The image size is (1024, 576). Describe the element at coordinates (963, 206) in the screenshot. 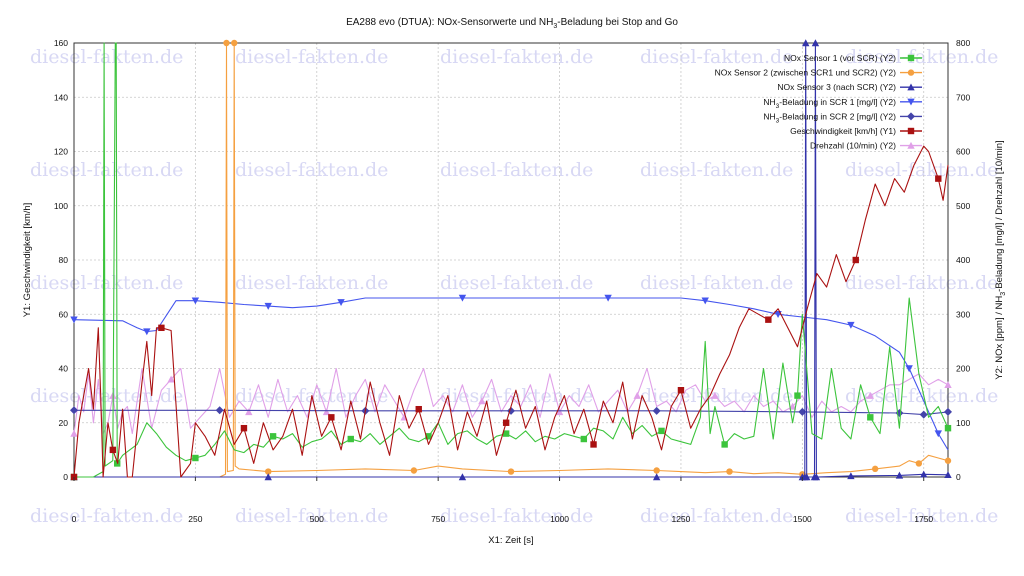

I see `y-right-tick-label: 500` at that location.